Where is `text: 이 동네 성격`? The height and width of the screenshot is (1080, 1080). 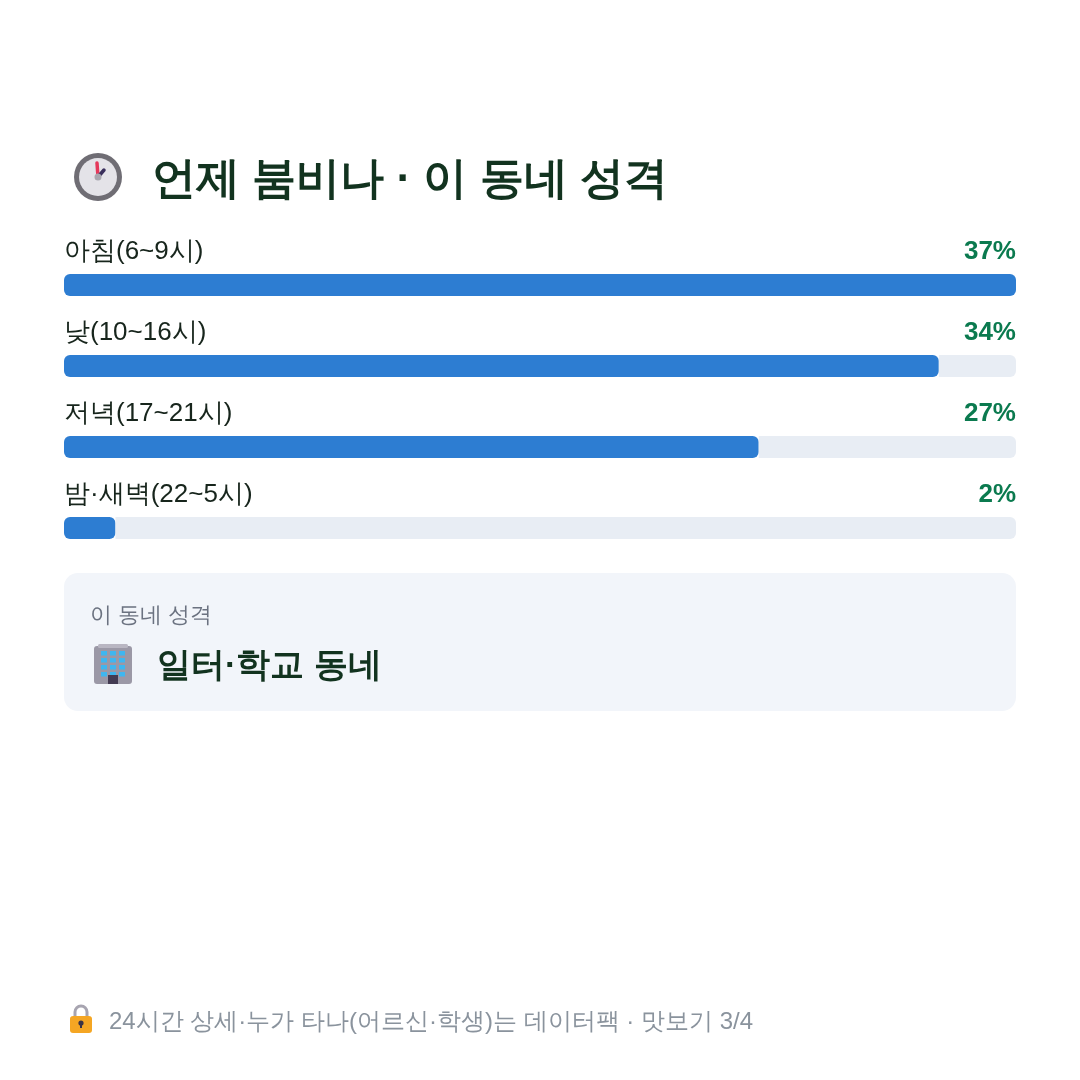 text: 이 동네 성격 is located at coordinates (151, 614).